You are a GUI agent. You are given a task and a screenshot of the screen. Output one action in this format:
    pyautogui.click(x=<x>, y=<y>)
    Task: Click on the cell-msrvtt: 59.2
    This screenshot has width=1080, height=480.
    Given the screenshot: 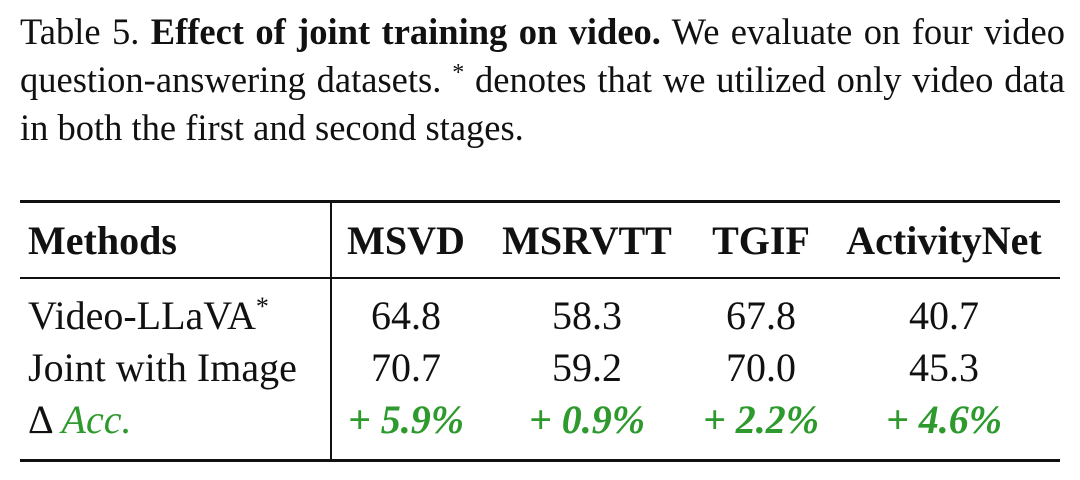 What is the action you would take?
    pyautogui.click(x=587, y=367)
    